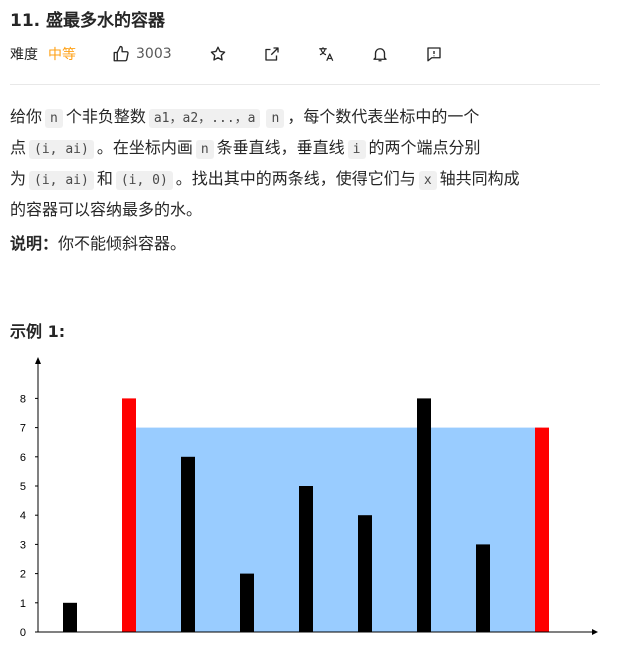 Image resolution: width=620 pixels, height=651 pixels. I want to click on favorite-button, so click(218, 54).